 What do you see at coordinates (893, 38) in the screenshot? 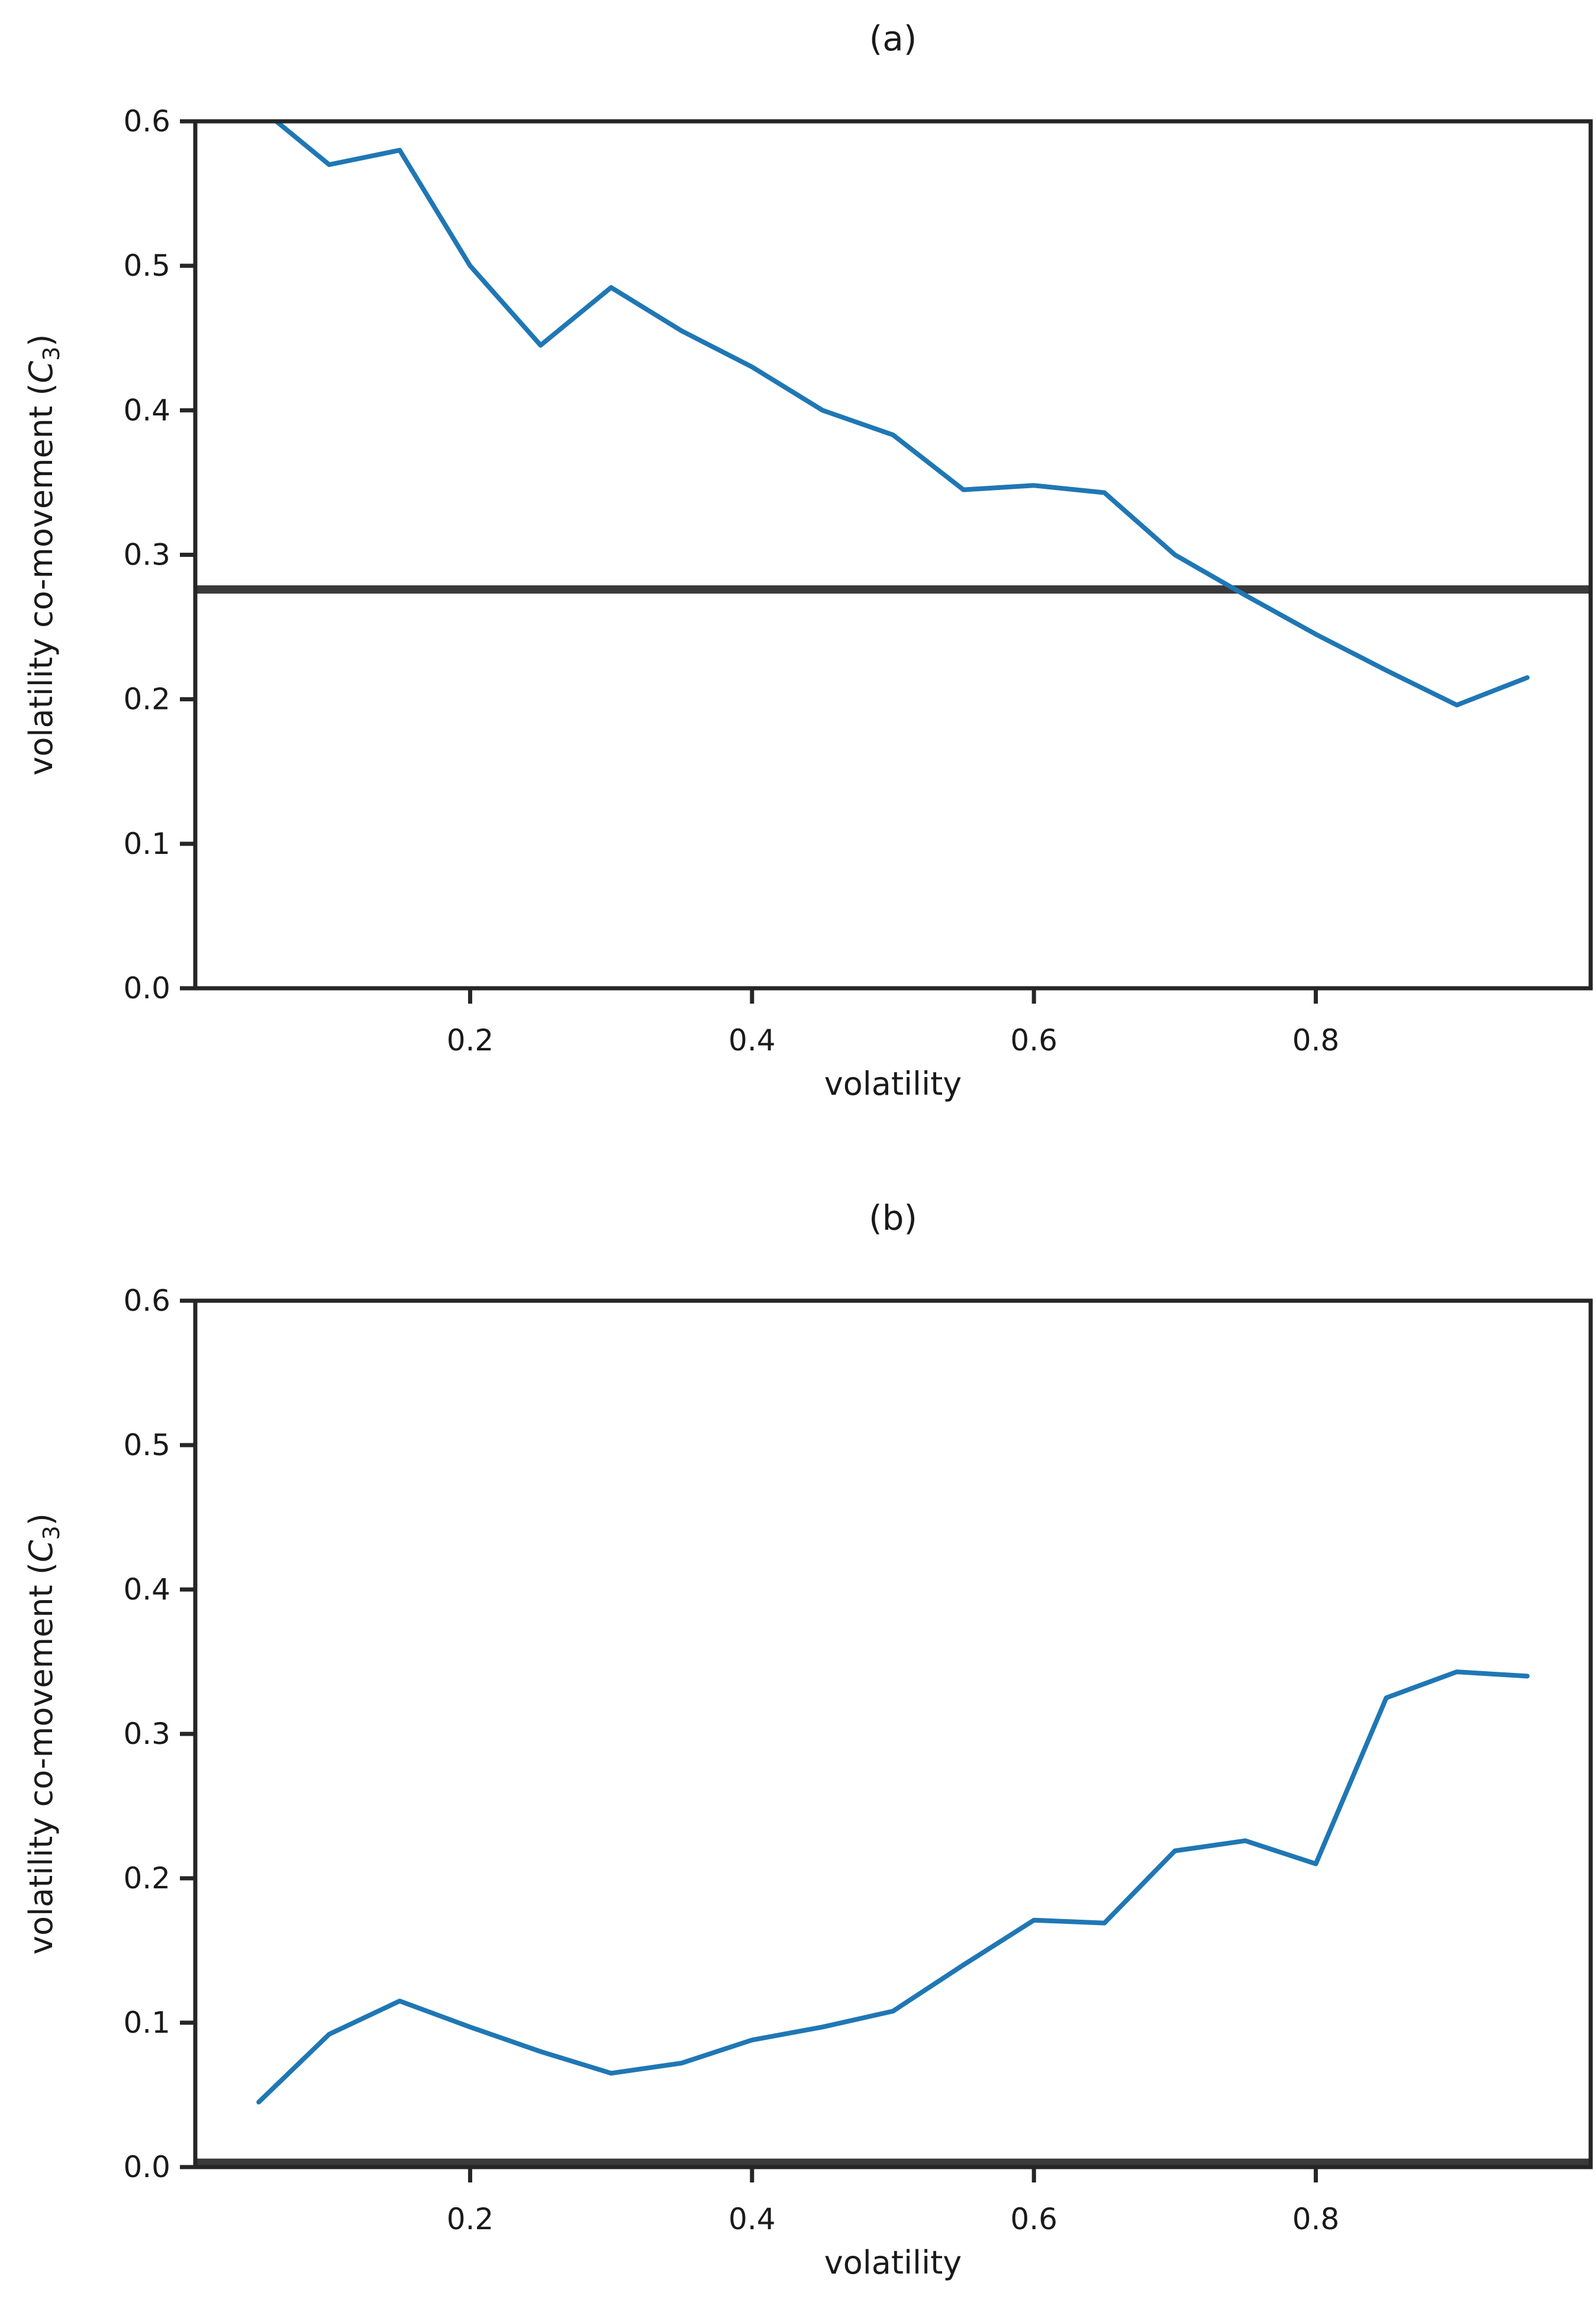
I see `panel-title: (a)` at bounding box center [893, 38].